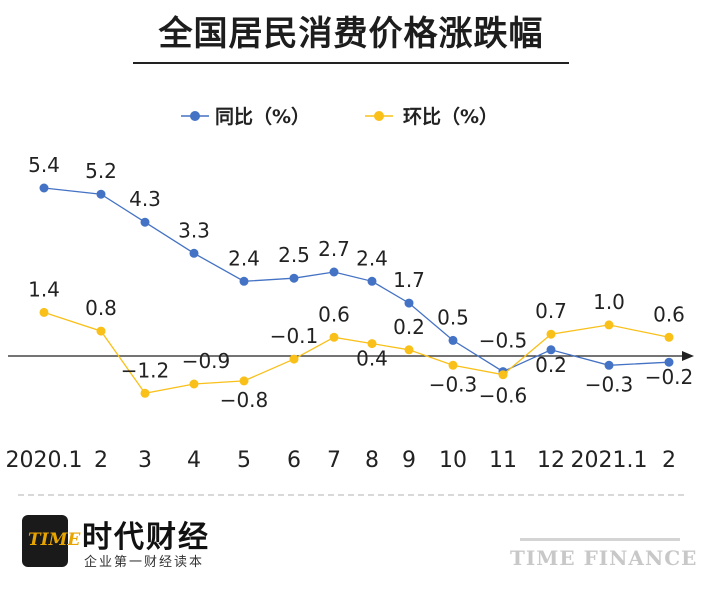 Image resolution: width=702 pixels, height=596 pixels. I want to click on series-1-data-label: 0.5, so click(453, 317).